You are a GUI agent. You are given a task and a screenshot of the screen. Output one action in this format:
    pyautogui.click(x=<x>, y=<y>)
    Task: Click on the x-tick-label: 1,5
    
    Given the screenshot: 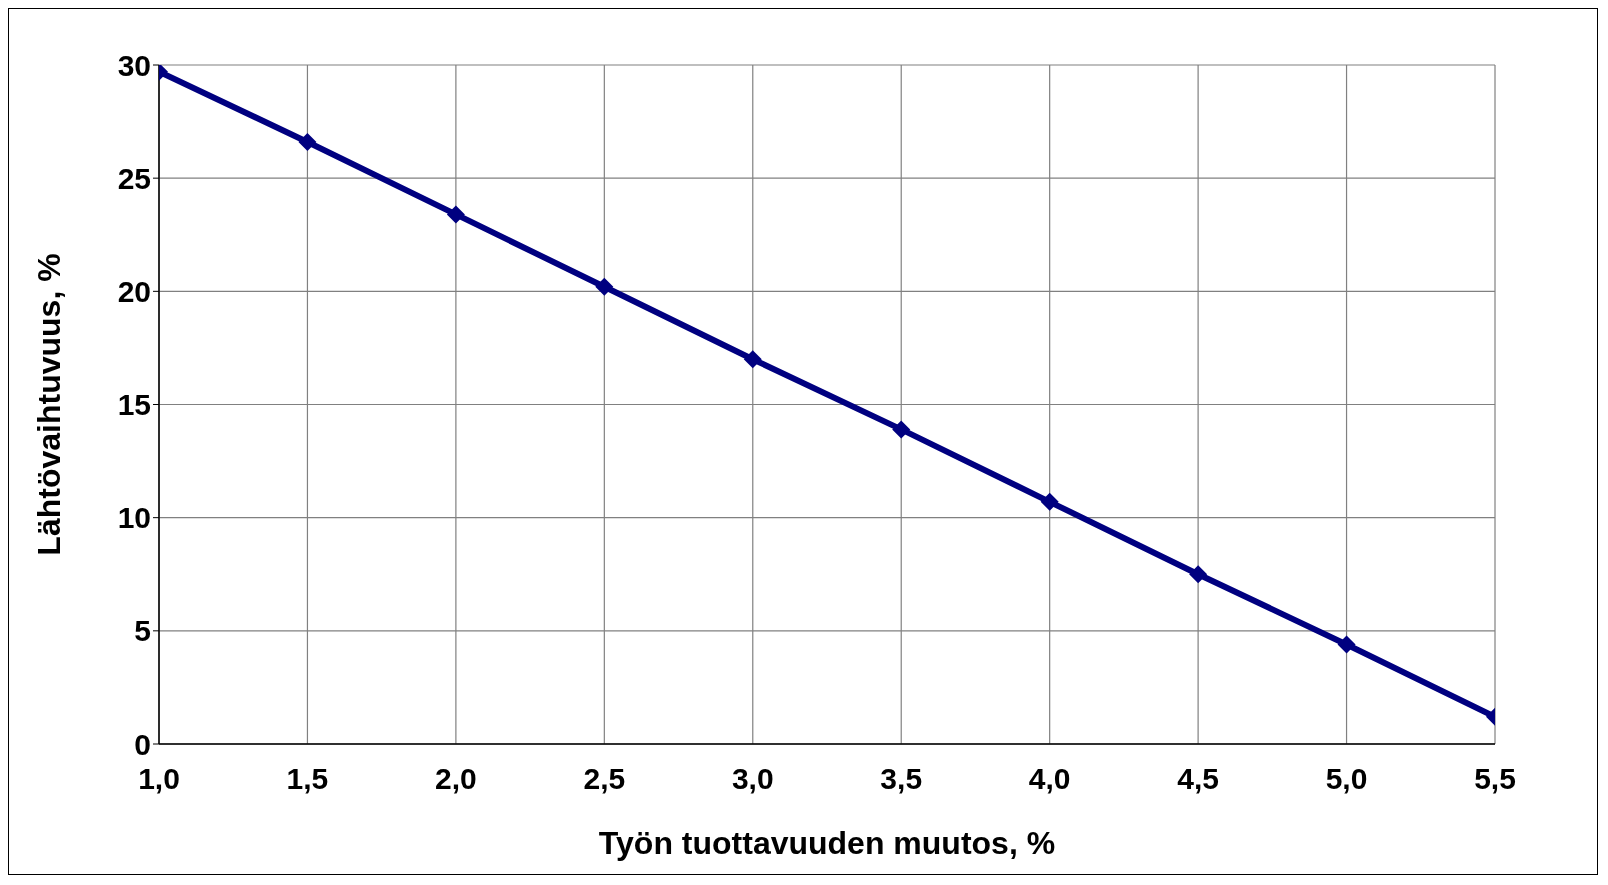 What is the action you would take?
    pyautogui.click(x=307, y=779)
    